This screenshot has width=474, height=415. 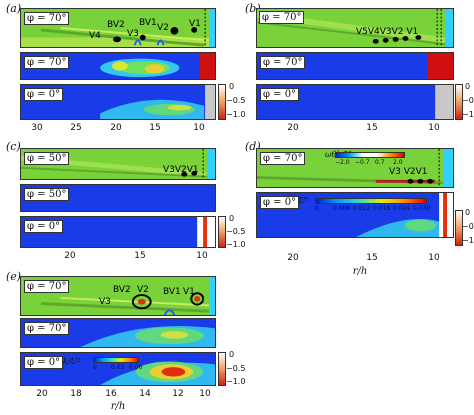 What do you see at coordinates (382, 208) in the screenshot?
I see `panel-d-tke-legend-tick: 0.018` at bounding box center [382, 208].